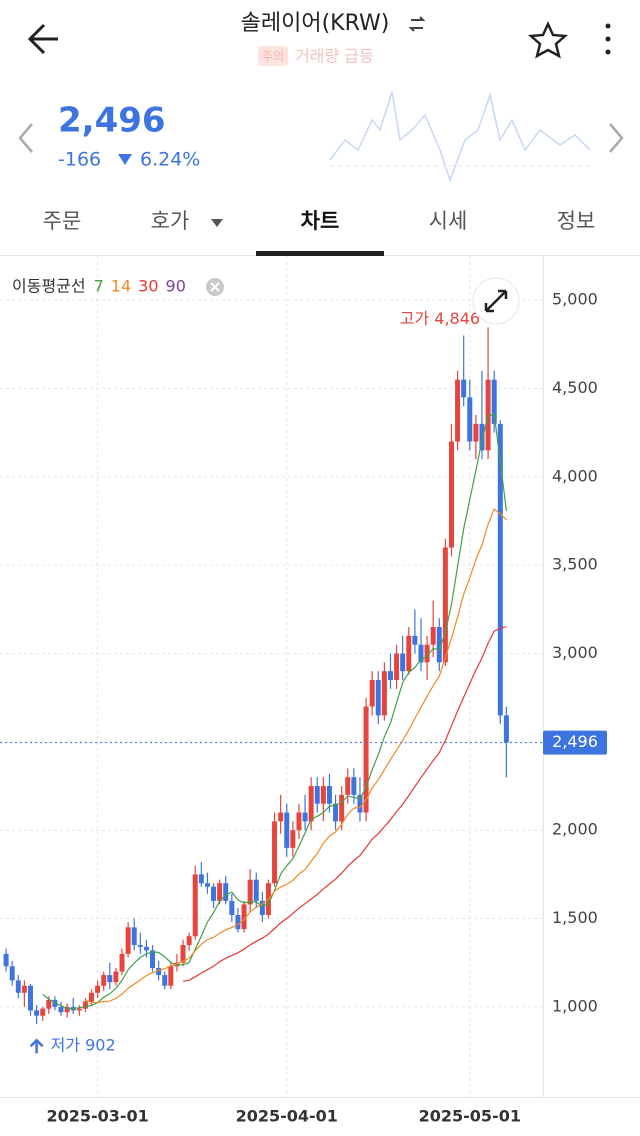 The height and width of the screenshot is (1136, 640). Describe the element at coordinates (575, 475) in the screenshot. I see `y-tick-label: 4,000` at that location.